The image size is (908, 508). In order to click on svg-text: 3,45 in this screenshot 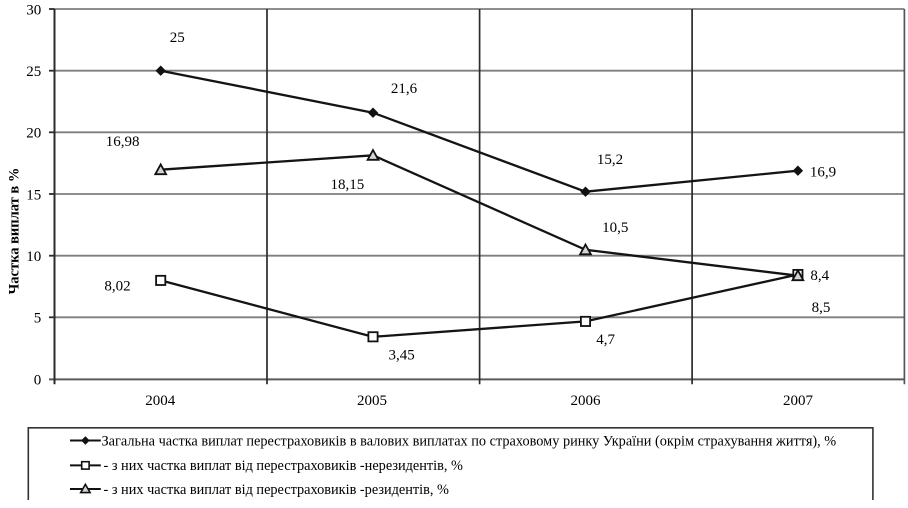, I will do `click(401, 355)`.